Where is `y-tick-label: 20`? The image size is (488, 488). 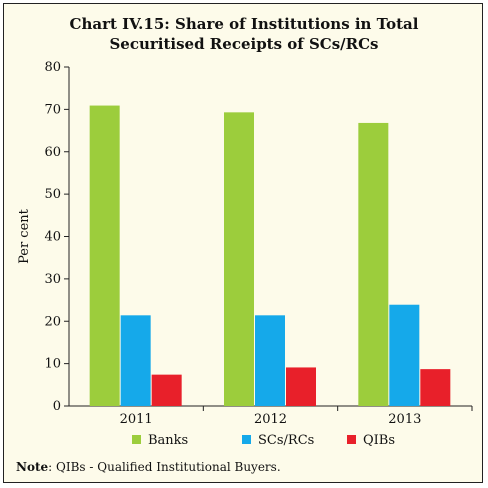
y-tick-label: 20 is located at coordinates (52, 321).